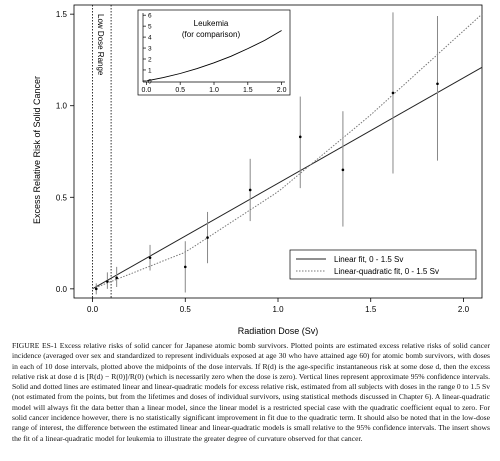 Image resolution: width=500 pixels, height=461 pixels. What do you see at coordinates (62, 197) in the screenshot?
I see `y-tick-label: 0.5` at bounding box center [62, 197].